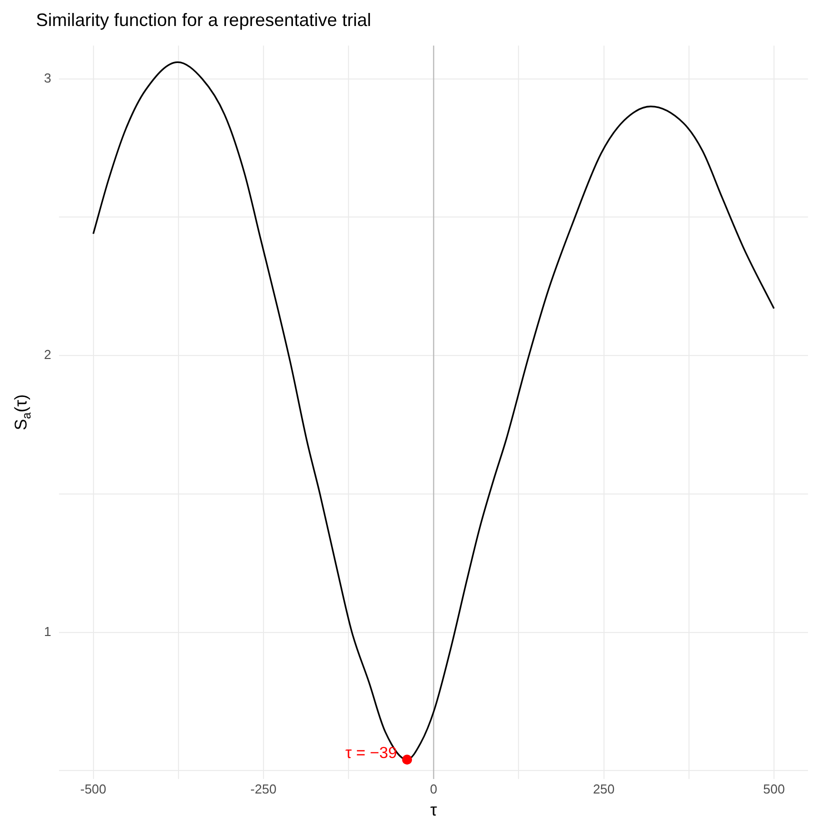 The height and width of the screenshot is (825, 816). Describe the element at coordinates (23, 412) in the screenshot. I see `y-axis-title: Sa(τ)` at that location.